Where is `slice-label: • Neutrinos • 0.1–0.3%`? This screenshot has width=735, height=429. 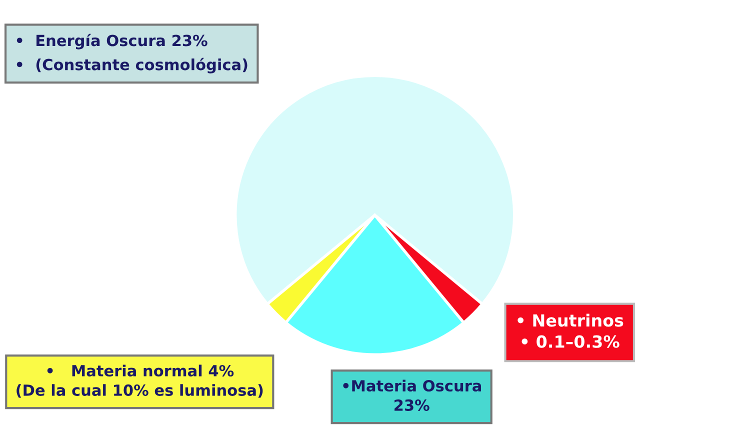
slice-label: • Neutrinos • 0.1–0.3% is located at coordinates (571, 331).